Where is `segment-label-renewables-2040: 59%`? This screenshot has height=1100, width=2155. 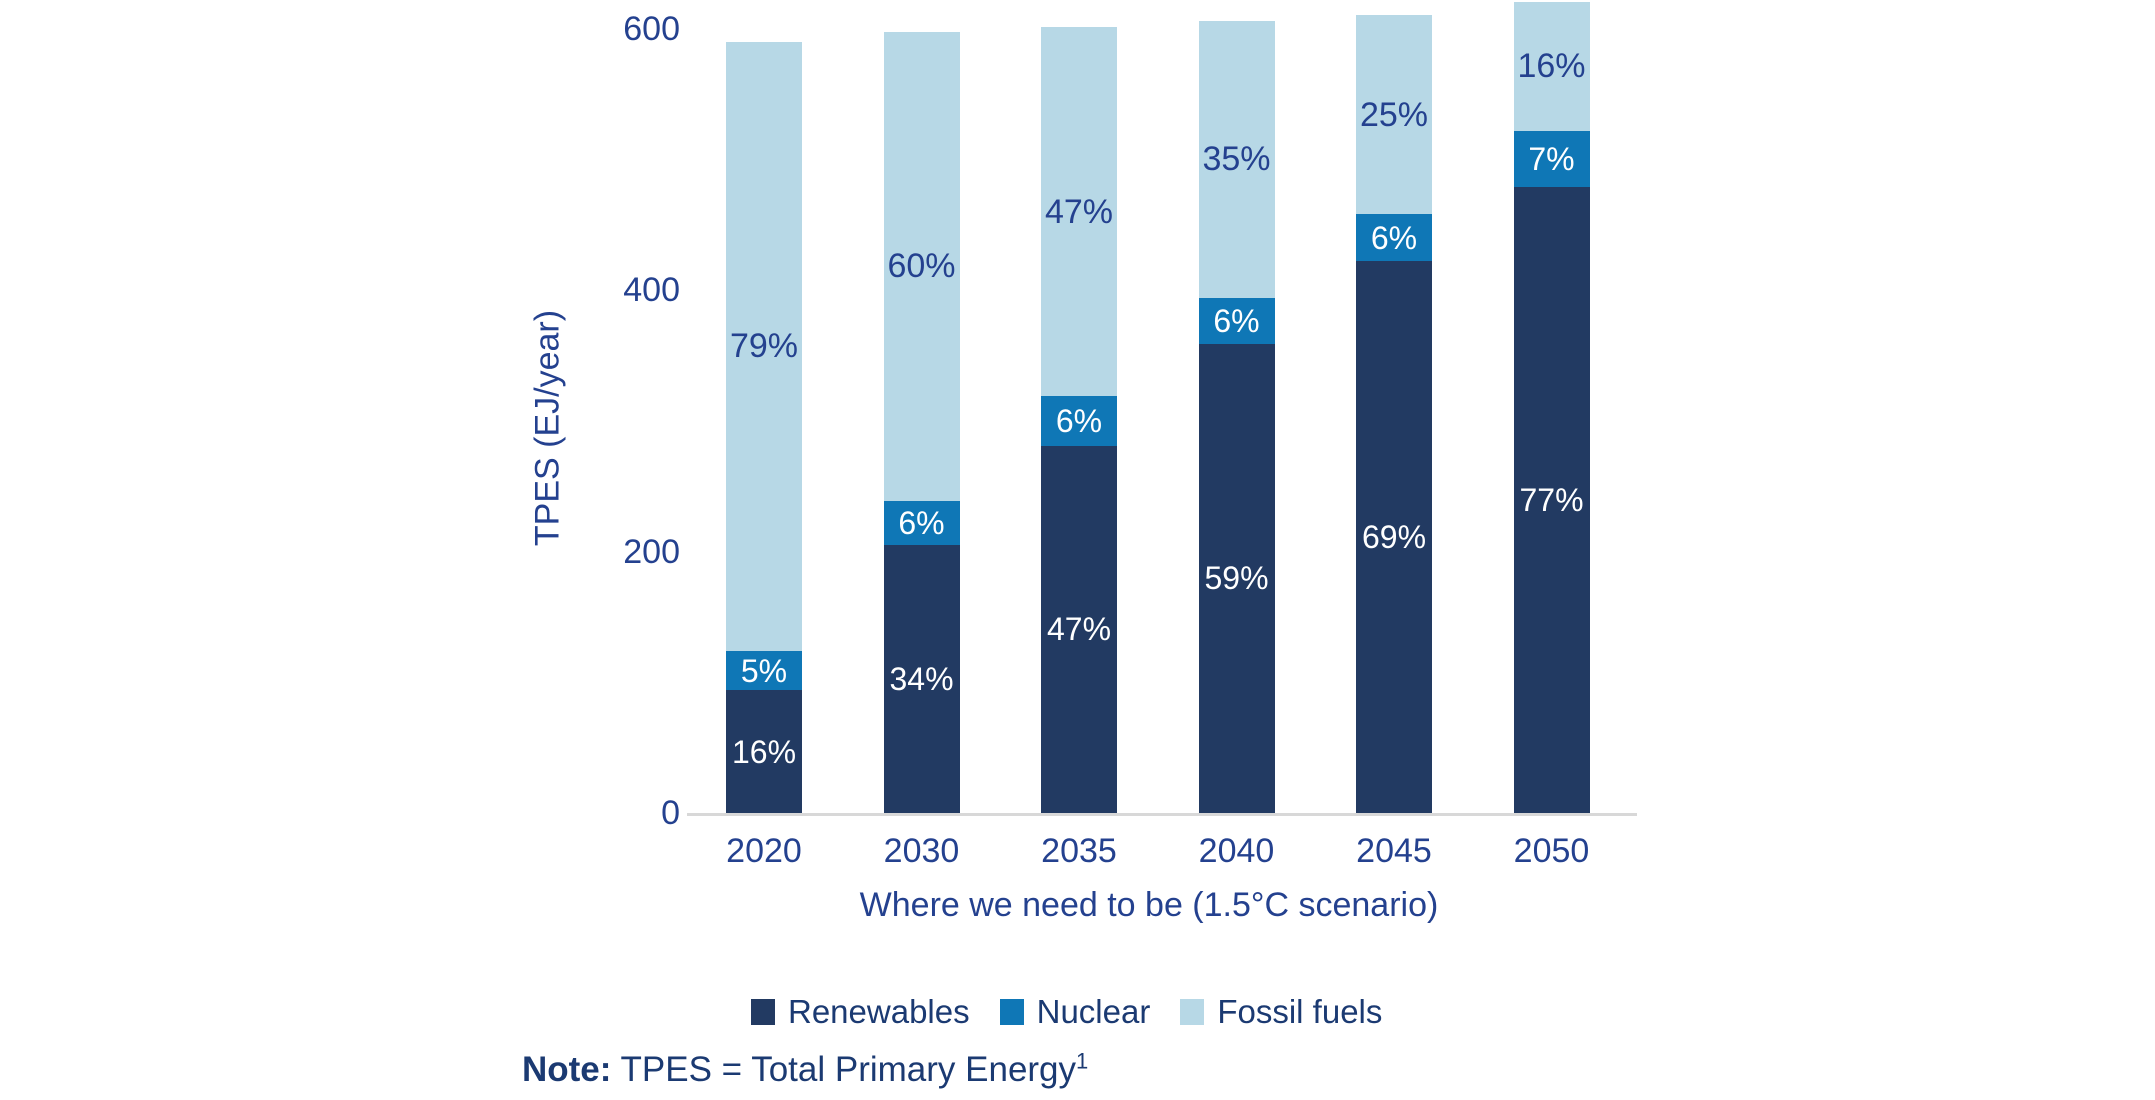
segment-label-renewables-2040: 59% is located at coordinates (1236, 578).